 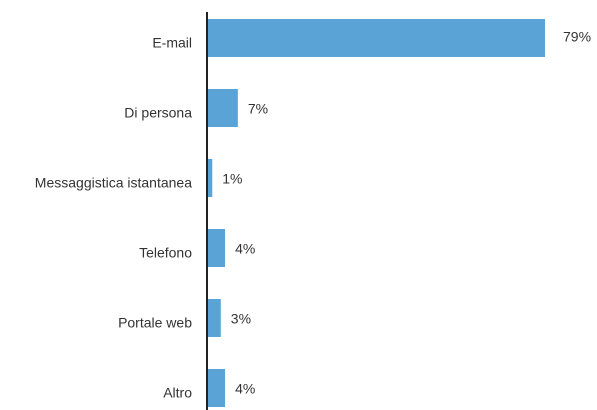 What do you see at coordinates (577, 37) in the screenshot?
I see `value-label: 79%` at bounding box center [577, 37].